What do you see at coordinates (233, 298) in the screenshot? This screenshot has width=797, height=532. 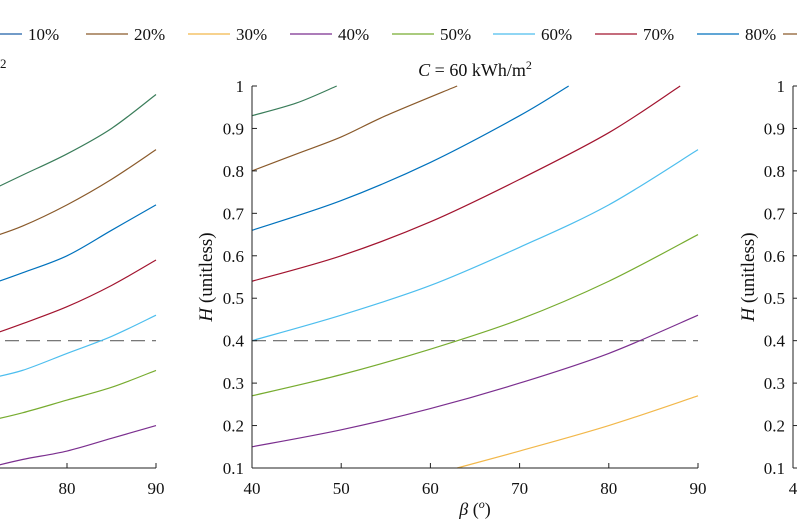 I see `center-ytick-label-0.5: 0.5` at bounding box center [233, 298].